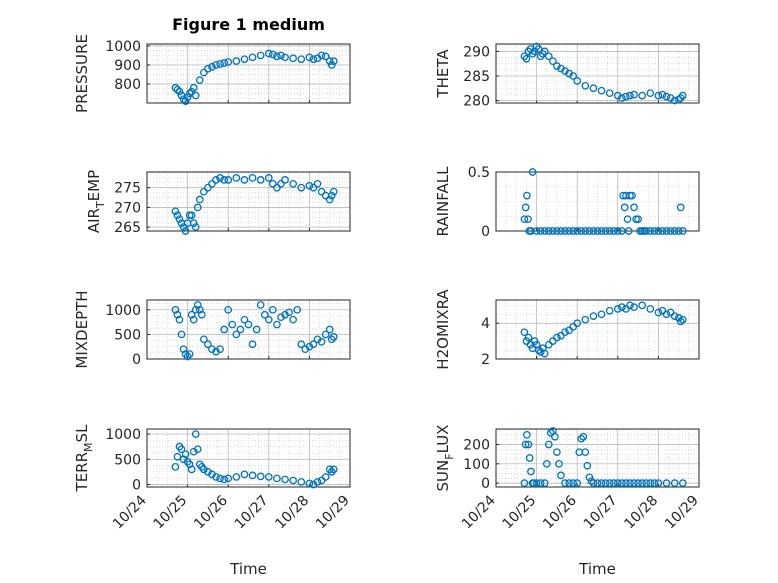  Describe the element at coordinates (603, 457) in the screenshot. I see `series-sun_flux` at that location.